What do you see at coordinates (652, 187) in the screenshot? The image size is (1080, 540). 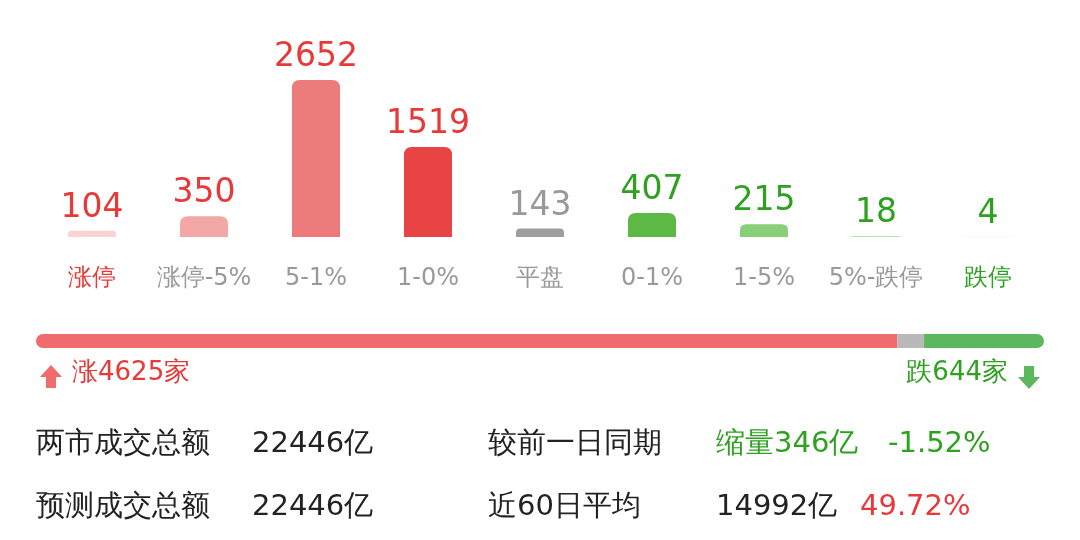 I see `data-label: 407` at bounding box center [652, 187].